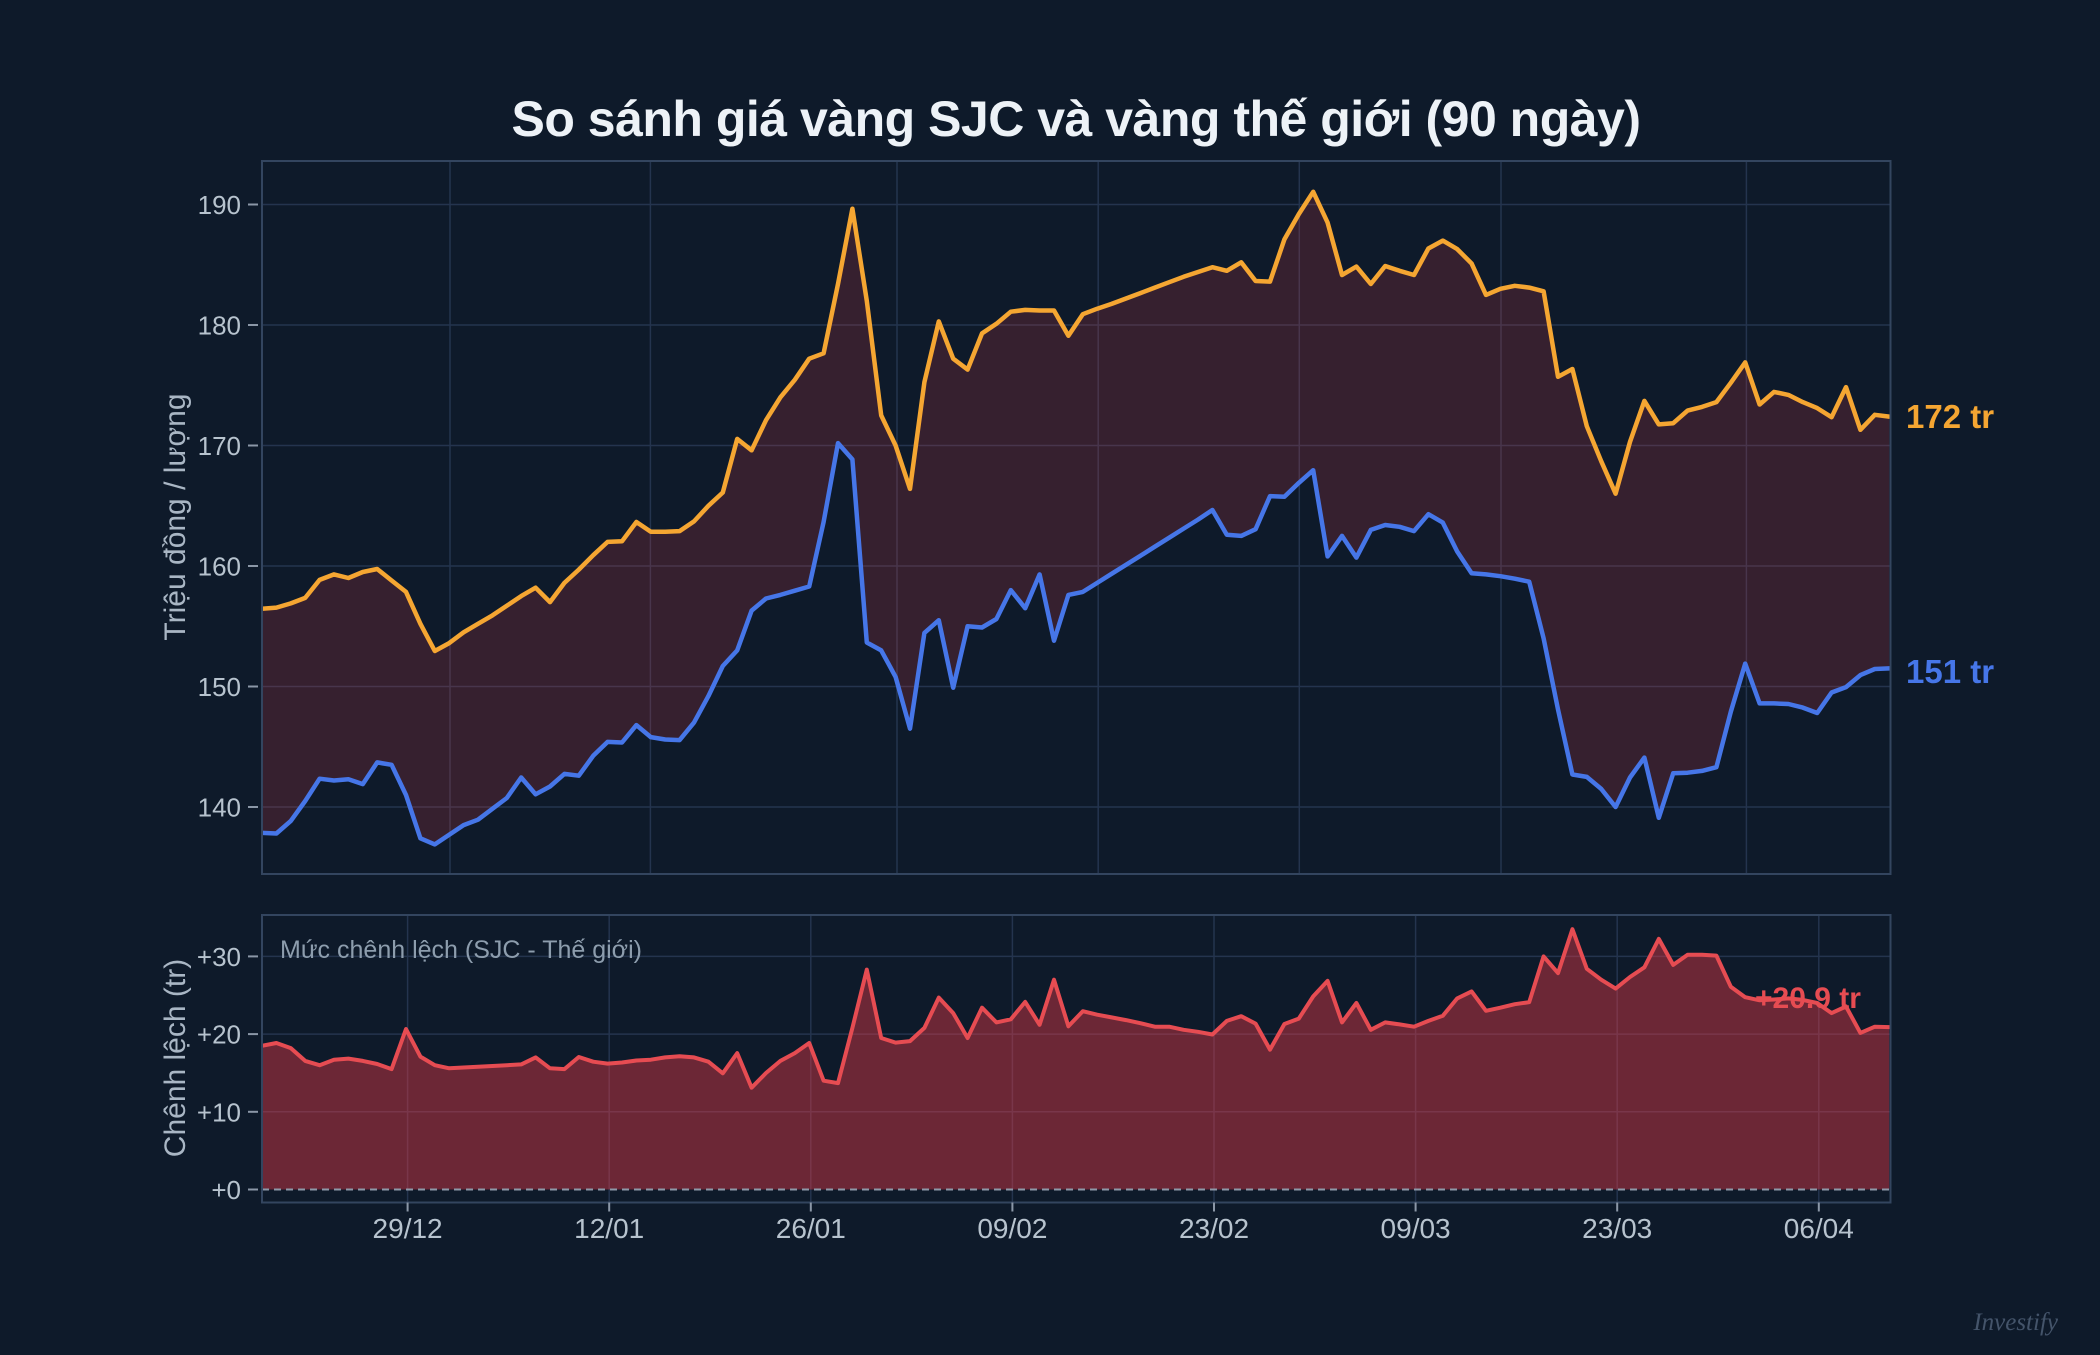 Image resolution: width=2100 pixels, height=1355 pixels. What do you see at coordinates (219, 446) in the screenshot?
I see `svg-text: 170` at bounding box center [219, 446].